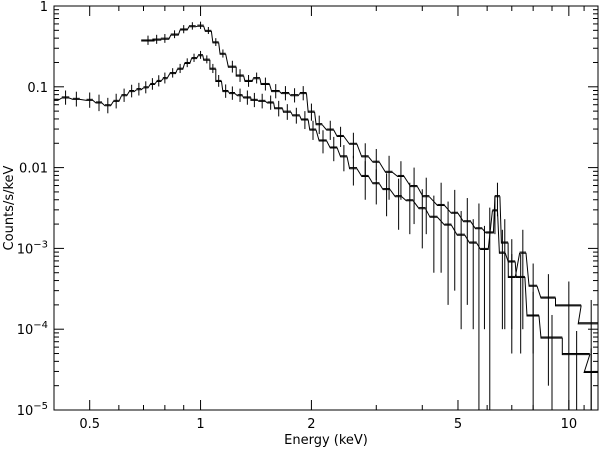 This screenshot has height=450, width=600. Describe the element at coordinates (32, 410) in the screenshot. I see `y-tick-label: 10⁻⁵` at that location.